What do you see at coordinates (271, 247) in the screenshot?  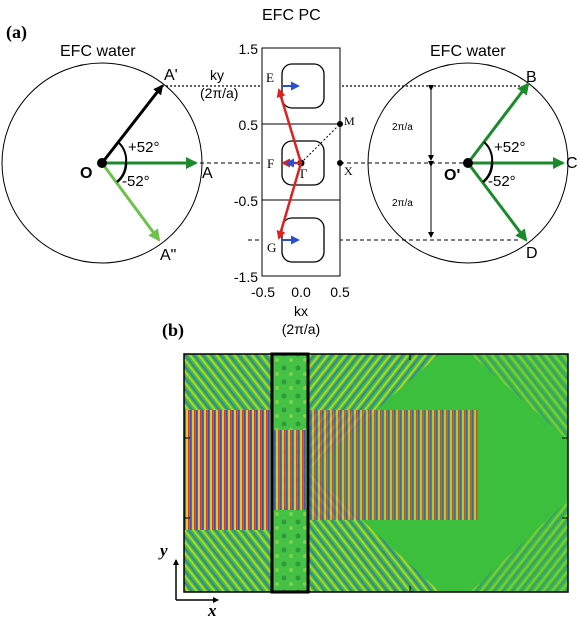 I see `point-g-label: G` at bounding box center [271, 247].